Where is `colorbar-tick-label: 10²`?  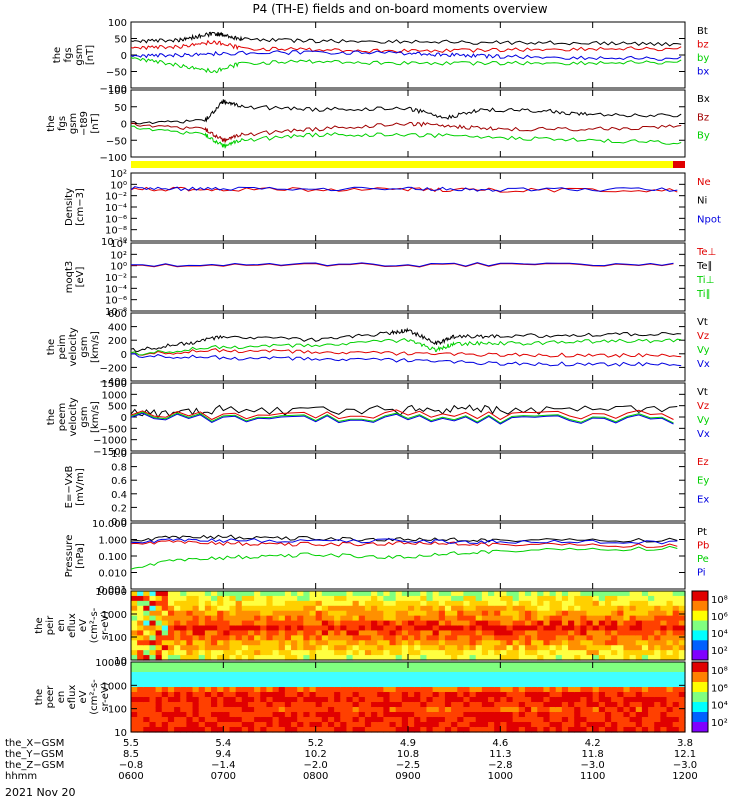
colorbar-tick-label: 10² is located at coordinates (719, 651).